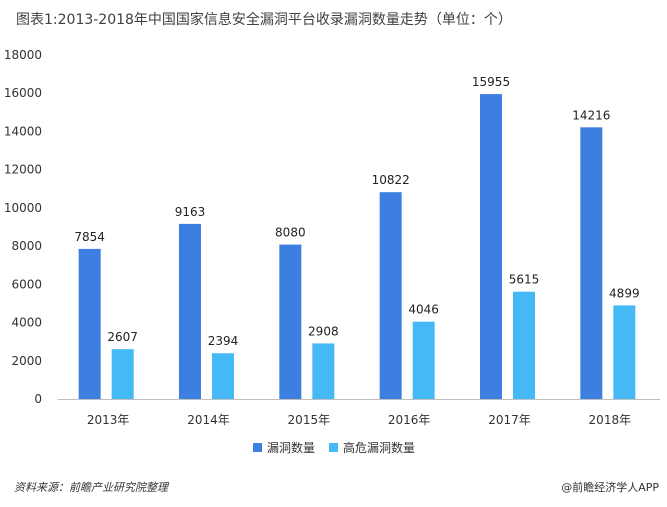  Describe the element at coordinates (491, 82) in the screenshot. I see `data-label-series-1: 15955` at that location.